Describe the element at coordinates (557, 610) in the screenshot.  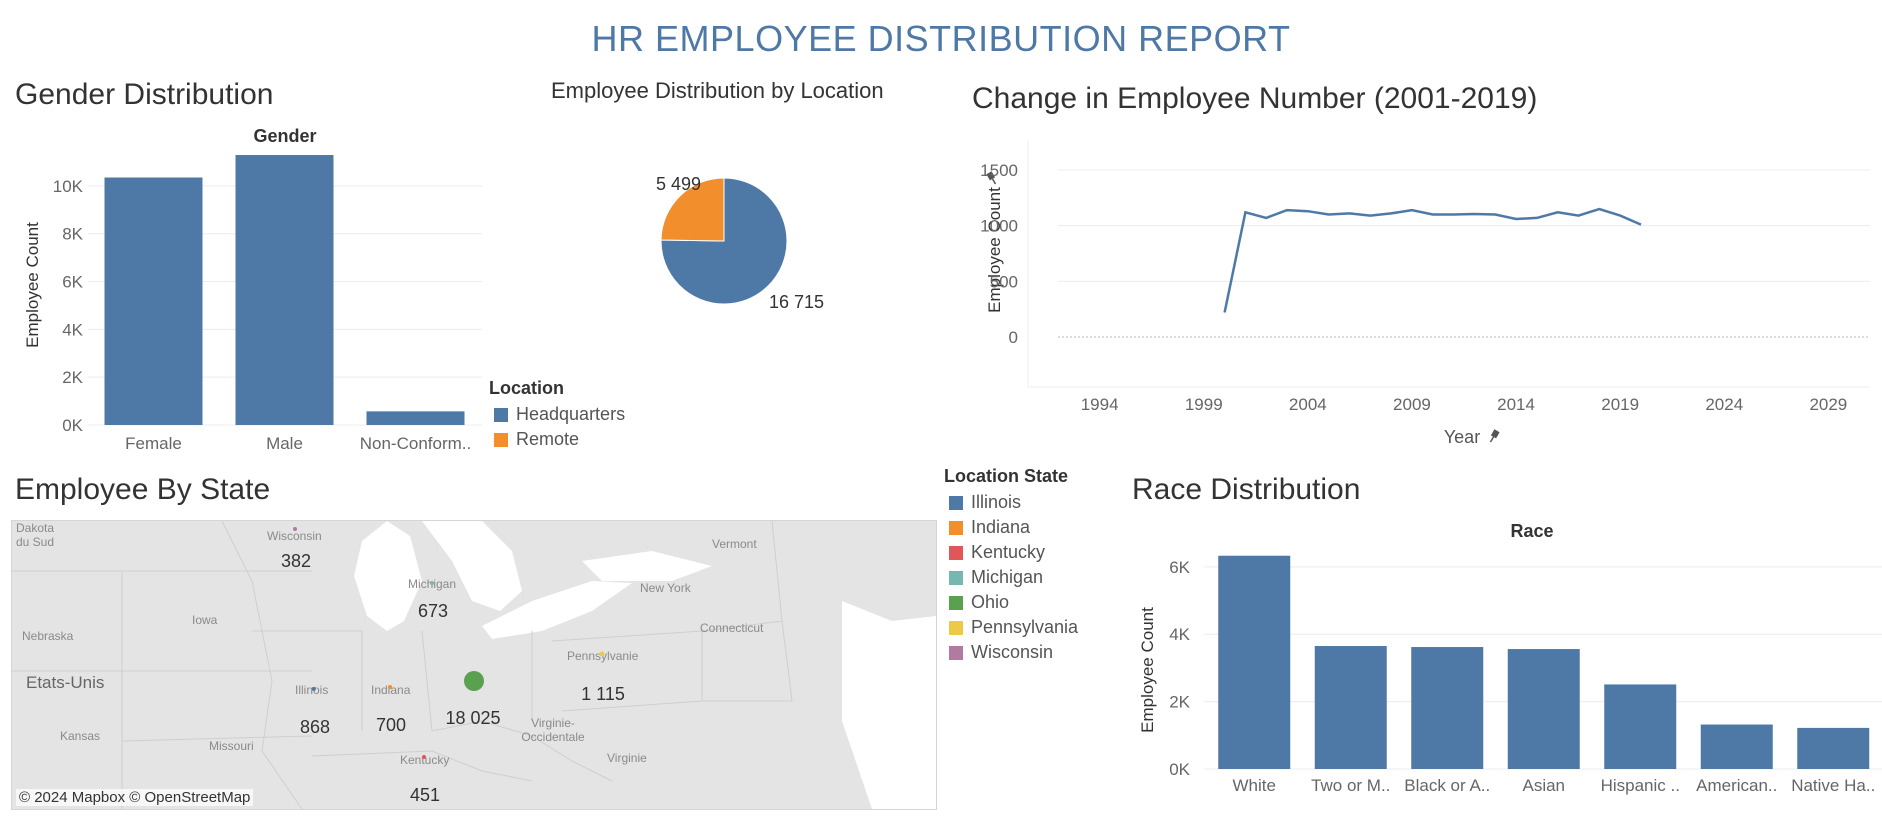
I see `lake-erie-shape` at that location.